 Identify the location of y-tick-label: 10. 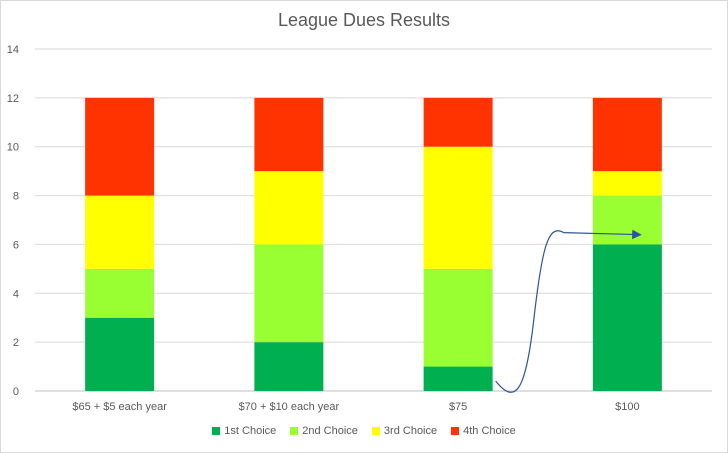
(13, 148).